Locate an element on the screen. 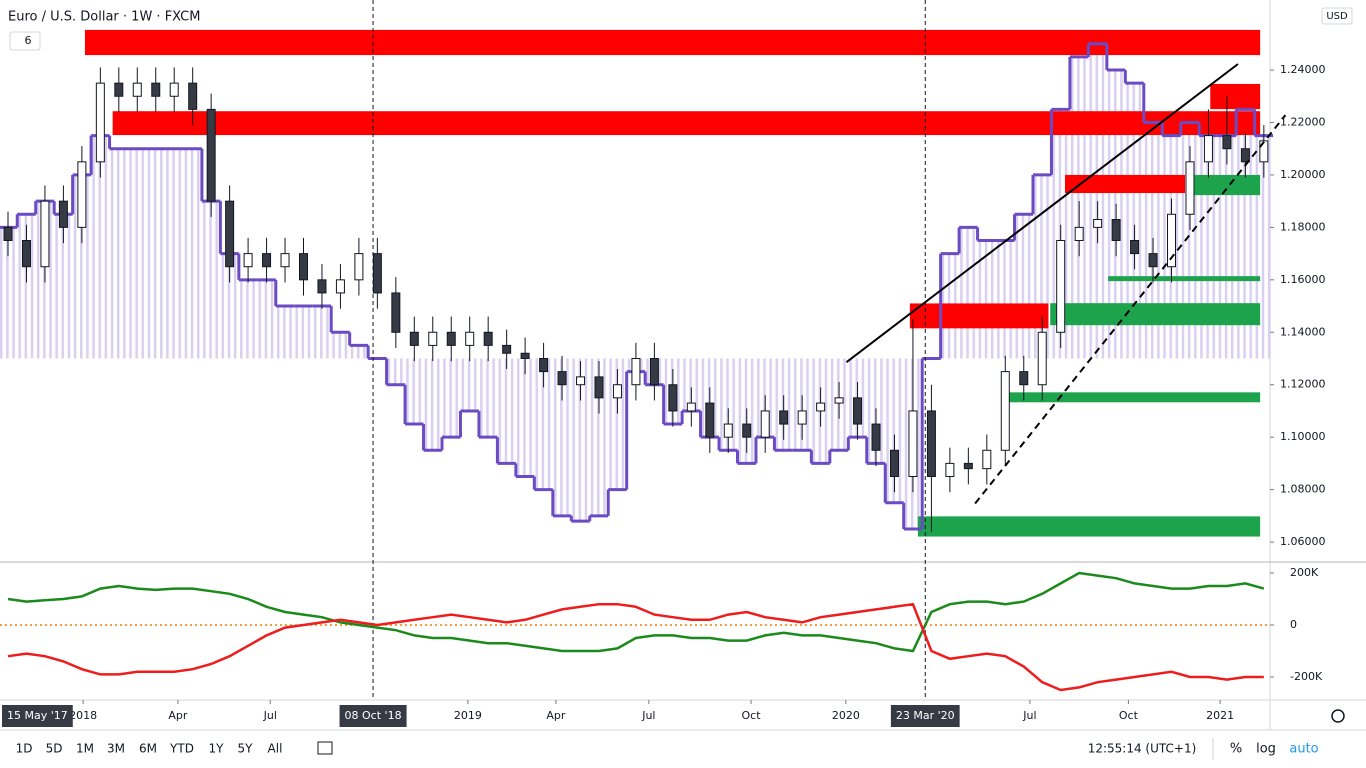 This screenshot has height=768, width=1366. range-button: All is located at coordinates (275, 749).